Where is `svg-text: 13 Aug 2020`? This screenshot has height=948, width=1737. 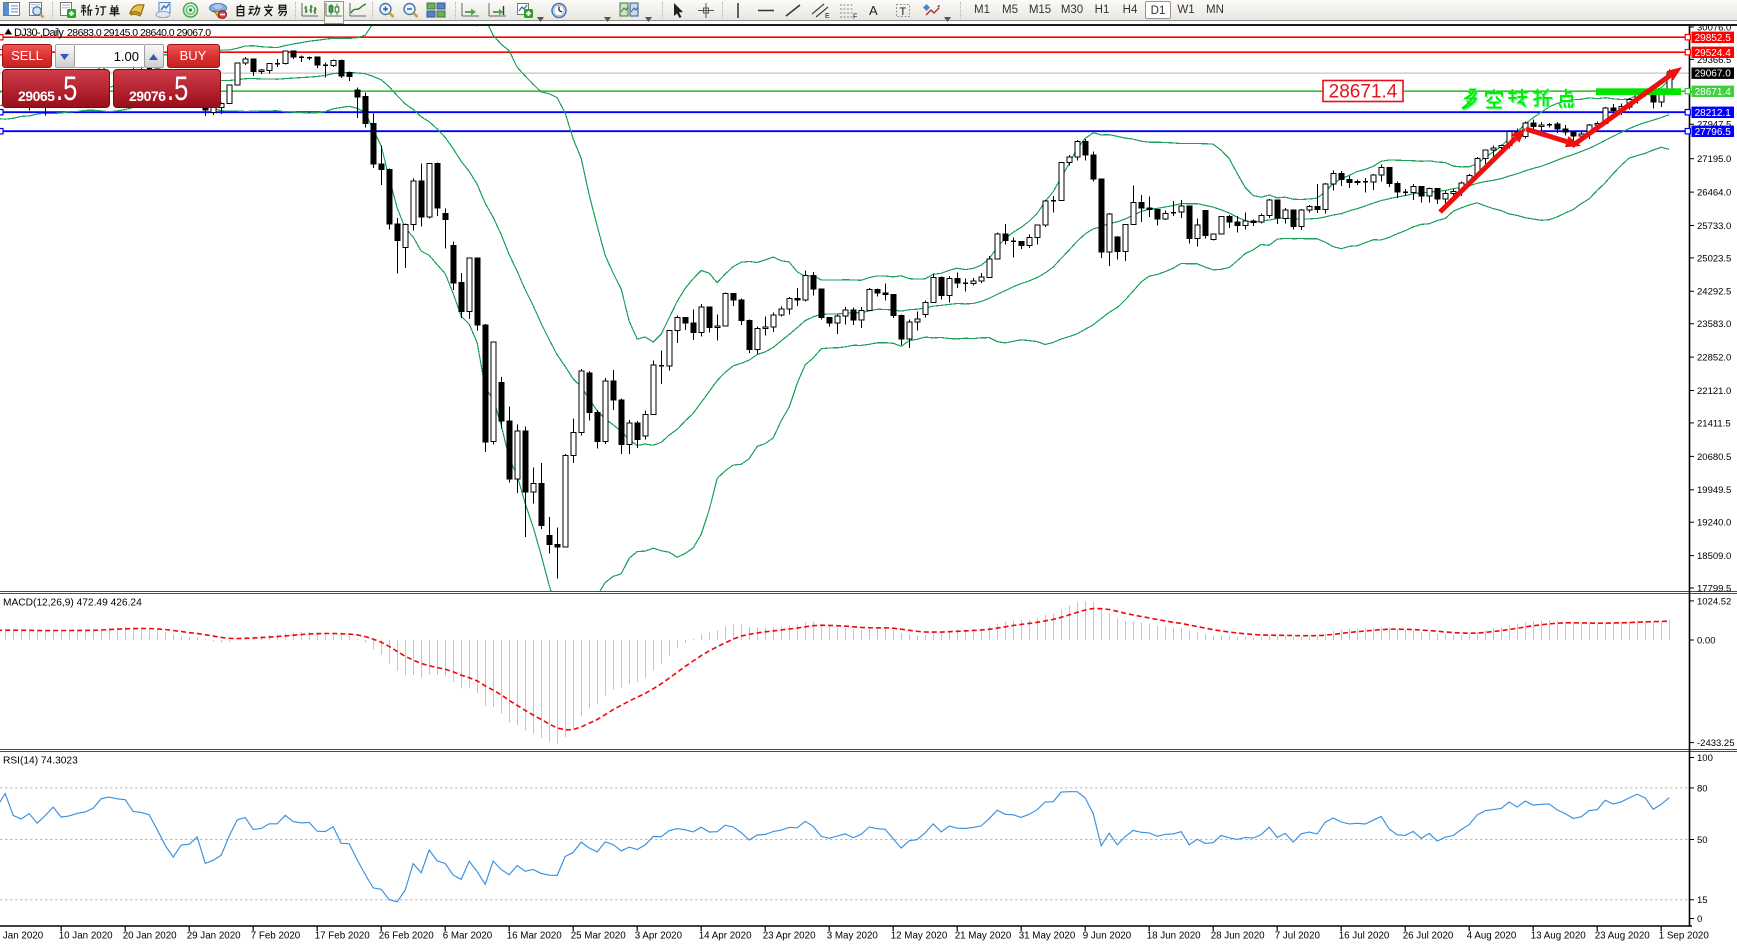
svg-text: 13 Aug 2020 is located at coordinates (1559, 936).